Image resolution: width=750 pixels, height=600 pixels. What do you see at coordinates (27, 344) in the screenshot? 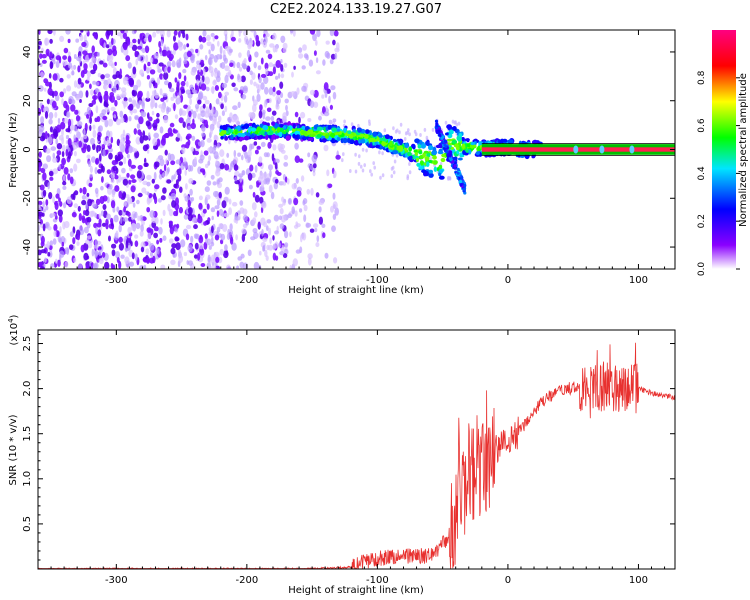
I see `y-tick-label: 2.5` at bounding box center [27, 344].